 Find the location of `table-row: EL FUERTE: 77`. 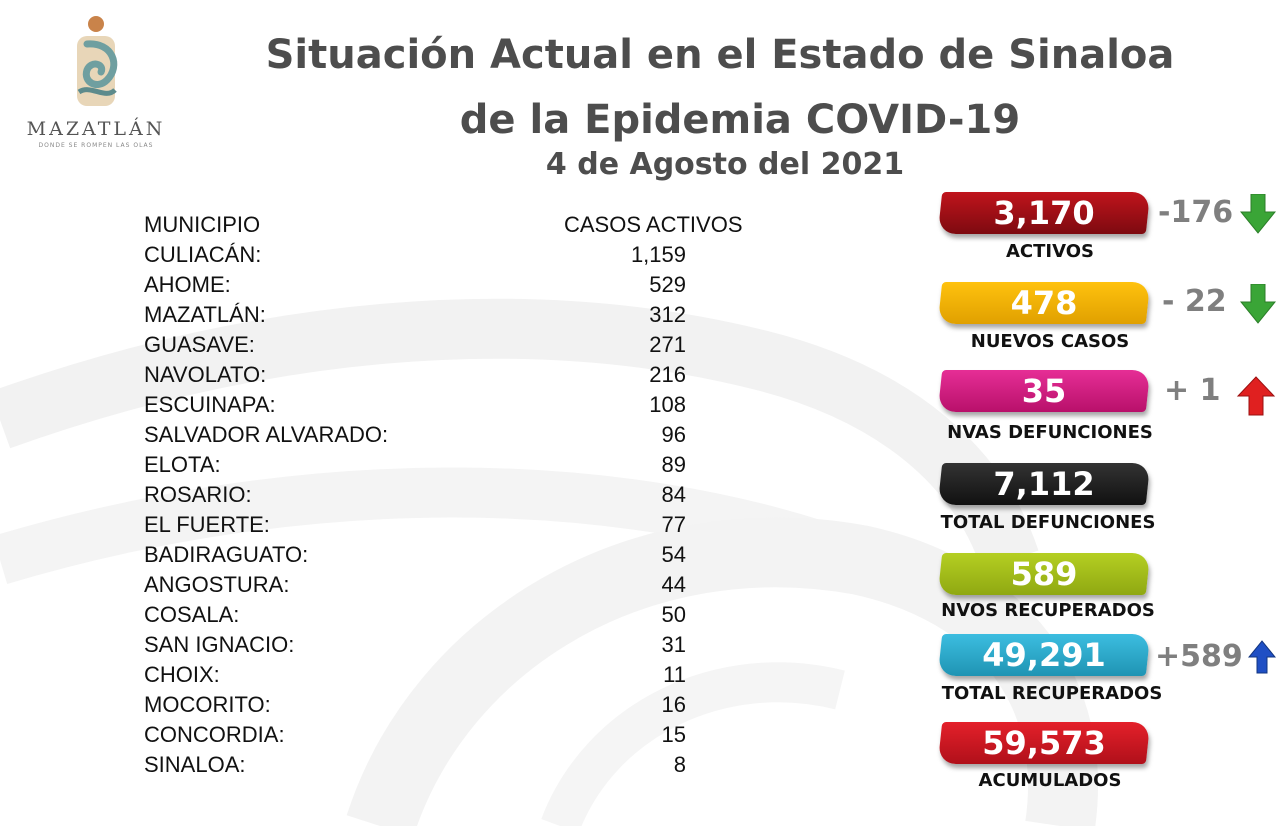

table-row: EL FUERTE: 77 is located at coordinates (444, 525).